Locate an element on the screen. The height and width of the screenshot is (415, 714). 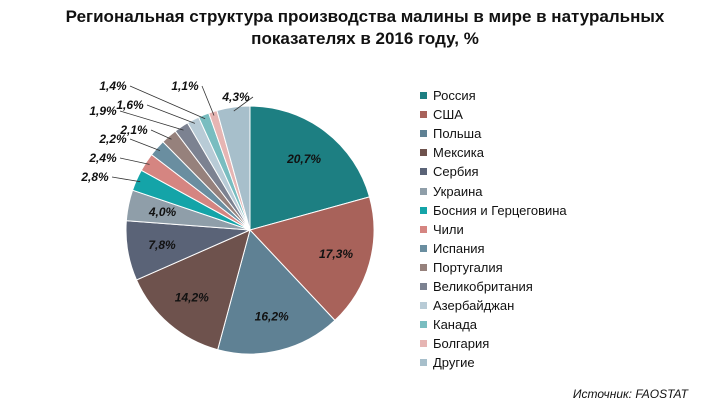
leader-line-канада is located at coordinates (167, 102).